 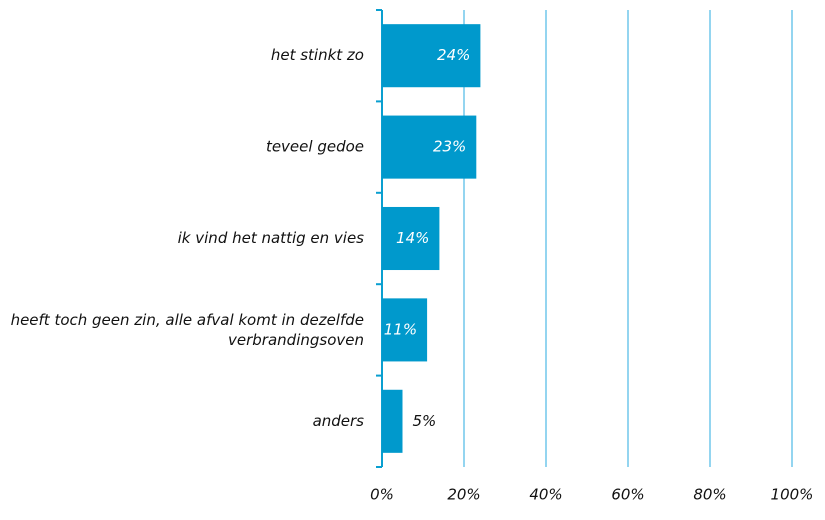 What do you see at coordinates (339, 421) in the screenshot?
I see `y-tick-label: anders` at bounding box center [339, 421].